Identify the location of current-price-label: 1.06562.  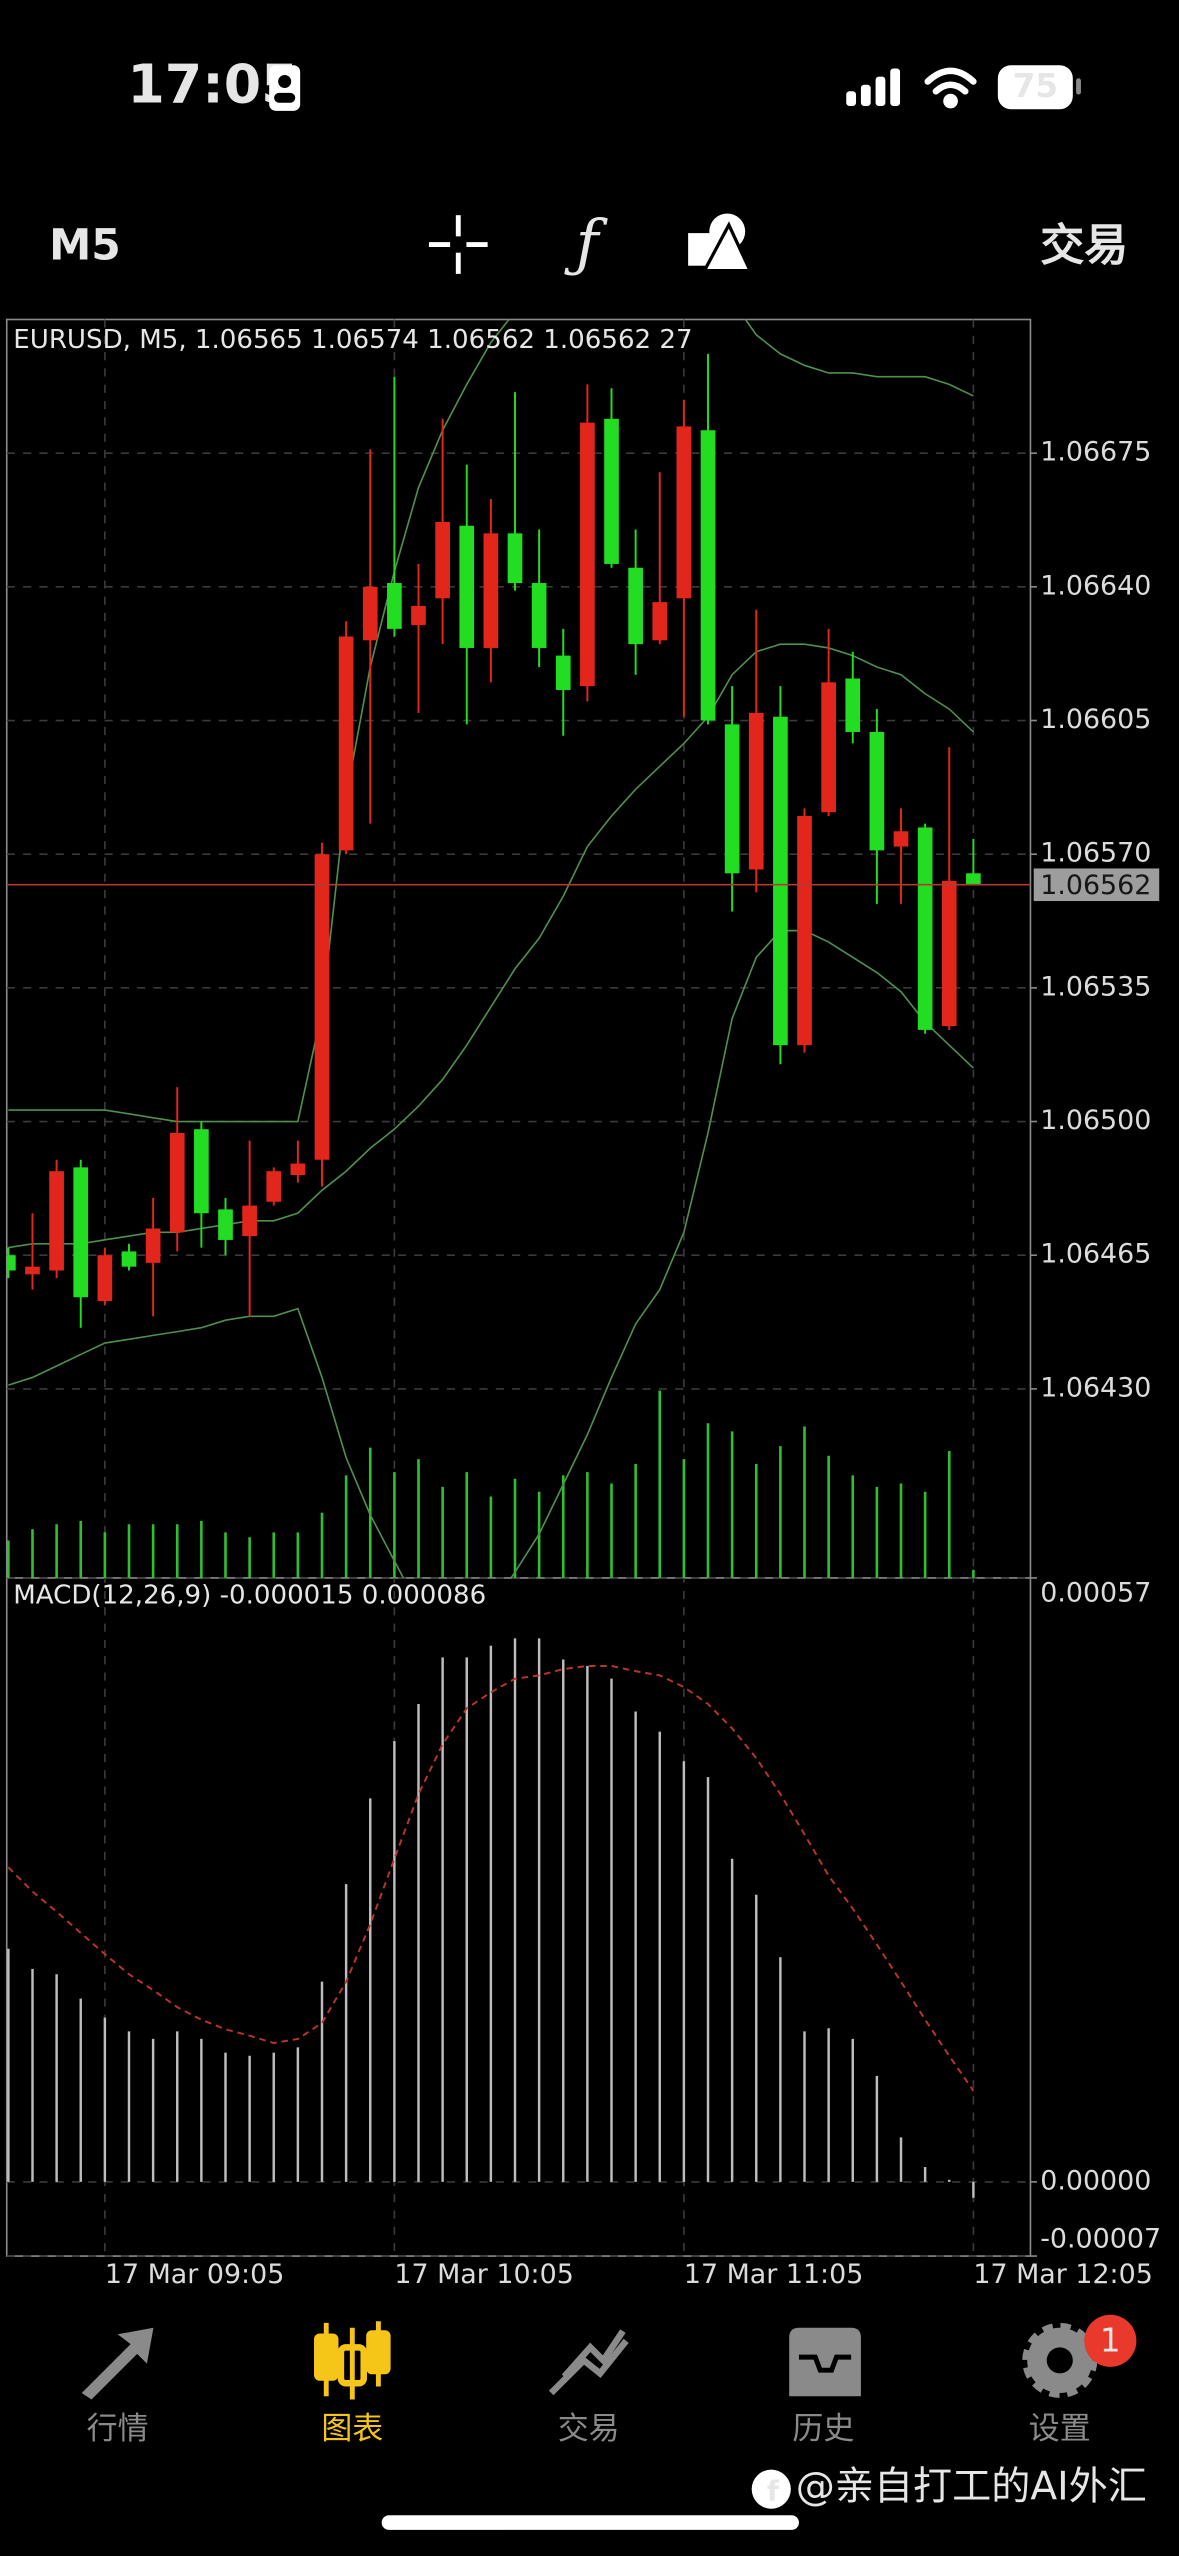
(1095, 885).